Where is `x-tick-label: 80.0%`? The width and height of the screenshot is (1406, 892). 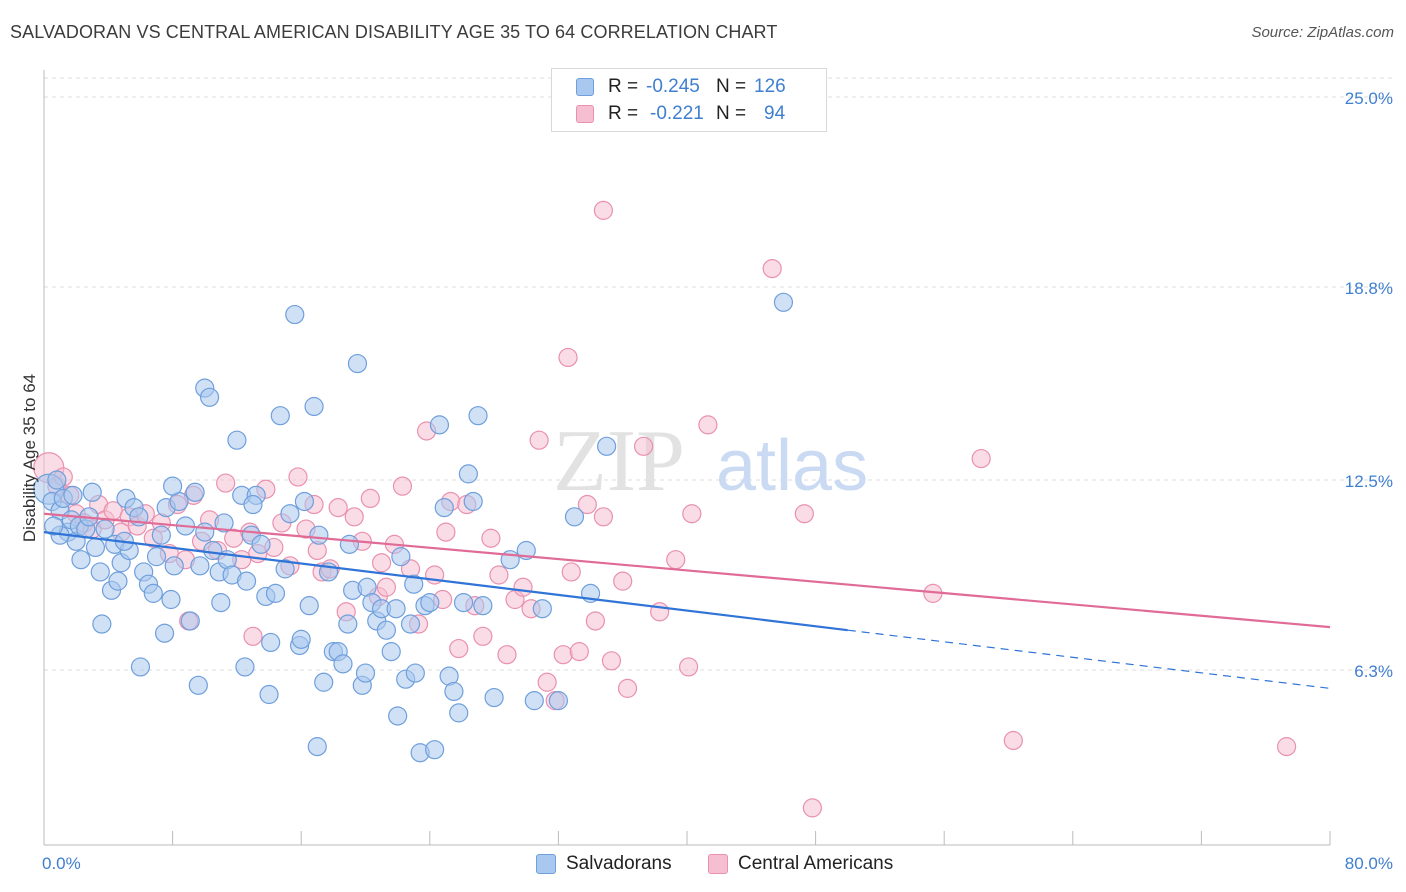 x-tick-label: 80.0% is located at coordinates (1369, 863).